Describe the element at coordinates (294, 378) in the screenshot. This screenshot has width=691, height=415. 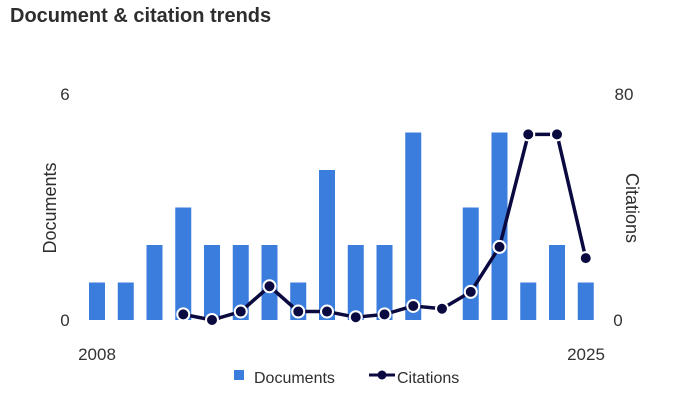
I see `legend-documents-label: Documents` at that location.